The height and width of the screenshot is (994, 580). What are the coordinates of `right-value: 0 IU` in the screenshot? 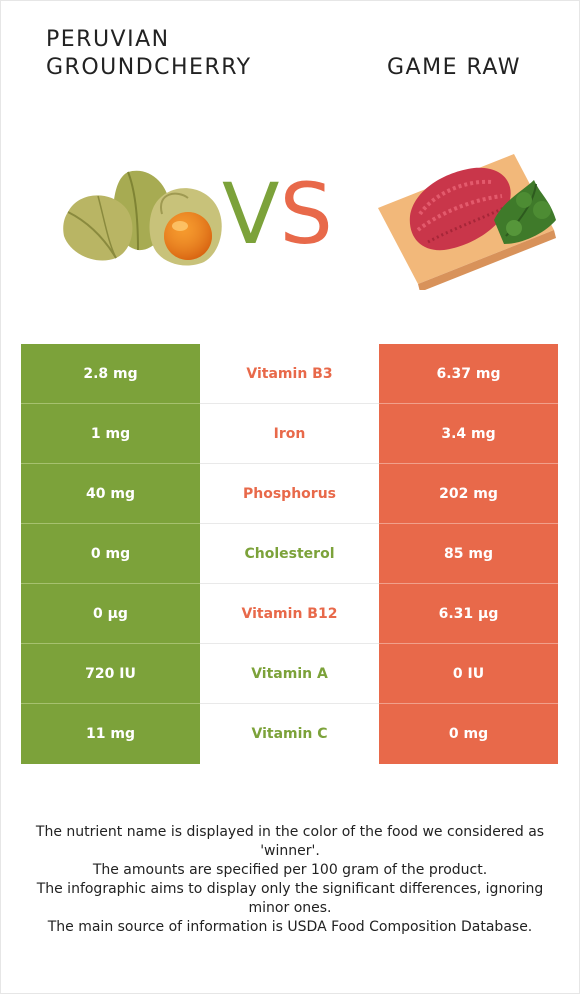 It's located at (468, 674).